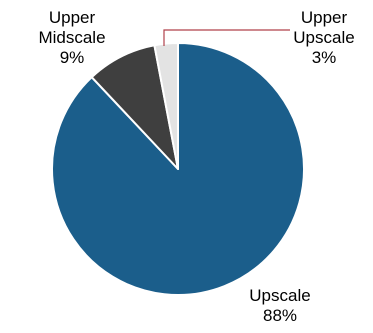 This screenshot has width=373, height=333. What do you see at coordinates (166, 106) in the screenshot?
I see `pie-slice-upper-upscale` at bounding box center [166, 106].